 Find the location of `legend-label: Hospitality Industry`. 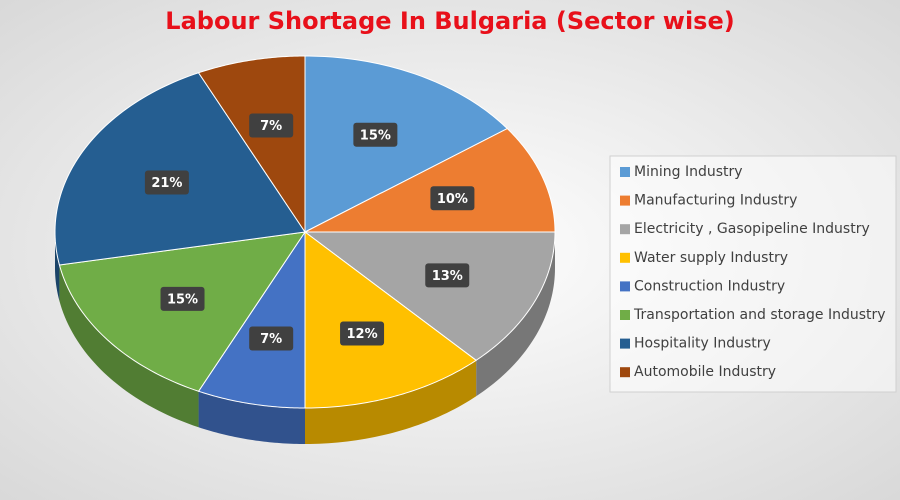

legend-label: Hospitality Industry is located at coordinates (702, 344).